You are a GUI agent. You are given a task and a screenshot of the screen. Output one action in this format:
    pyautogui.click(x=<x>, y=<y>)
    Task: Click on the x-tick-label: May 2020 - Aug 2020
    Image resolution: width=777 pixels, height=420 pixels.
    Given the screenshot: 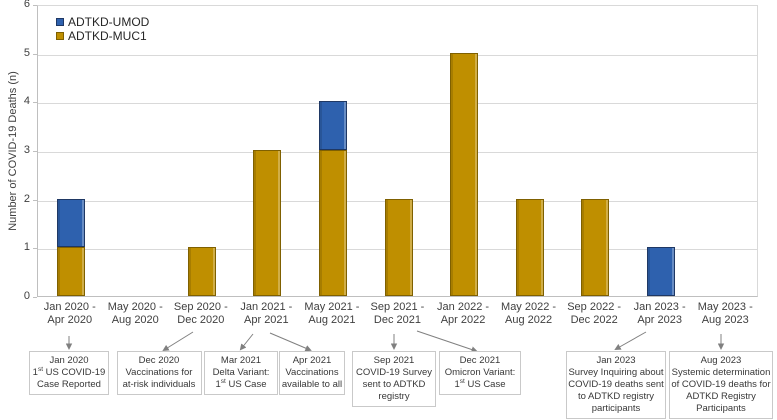 What is the action you would take?
    pyautogui.click(x=136, y=314)
    